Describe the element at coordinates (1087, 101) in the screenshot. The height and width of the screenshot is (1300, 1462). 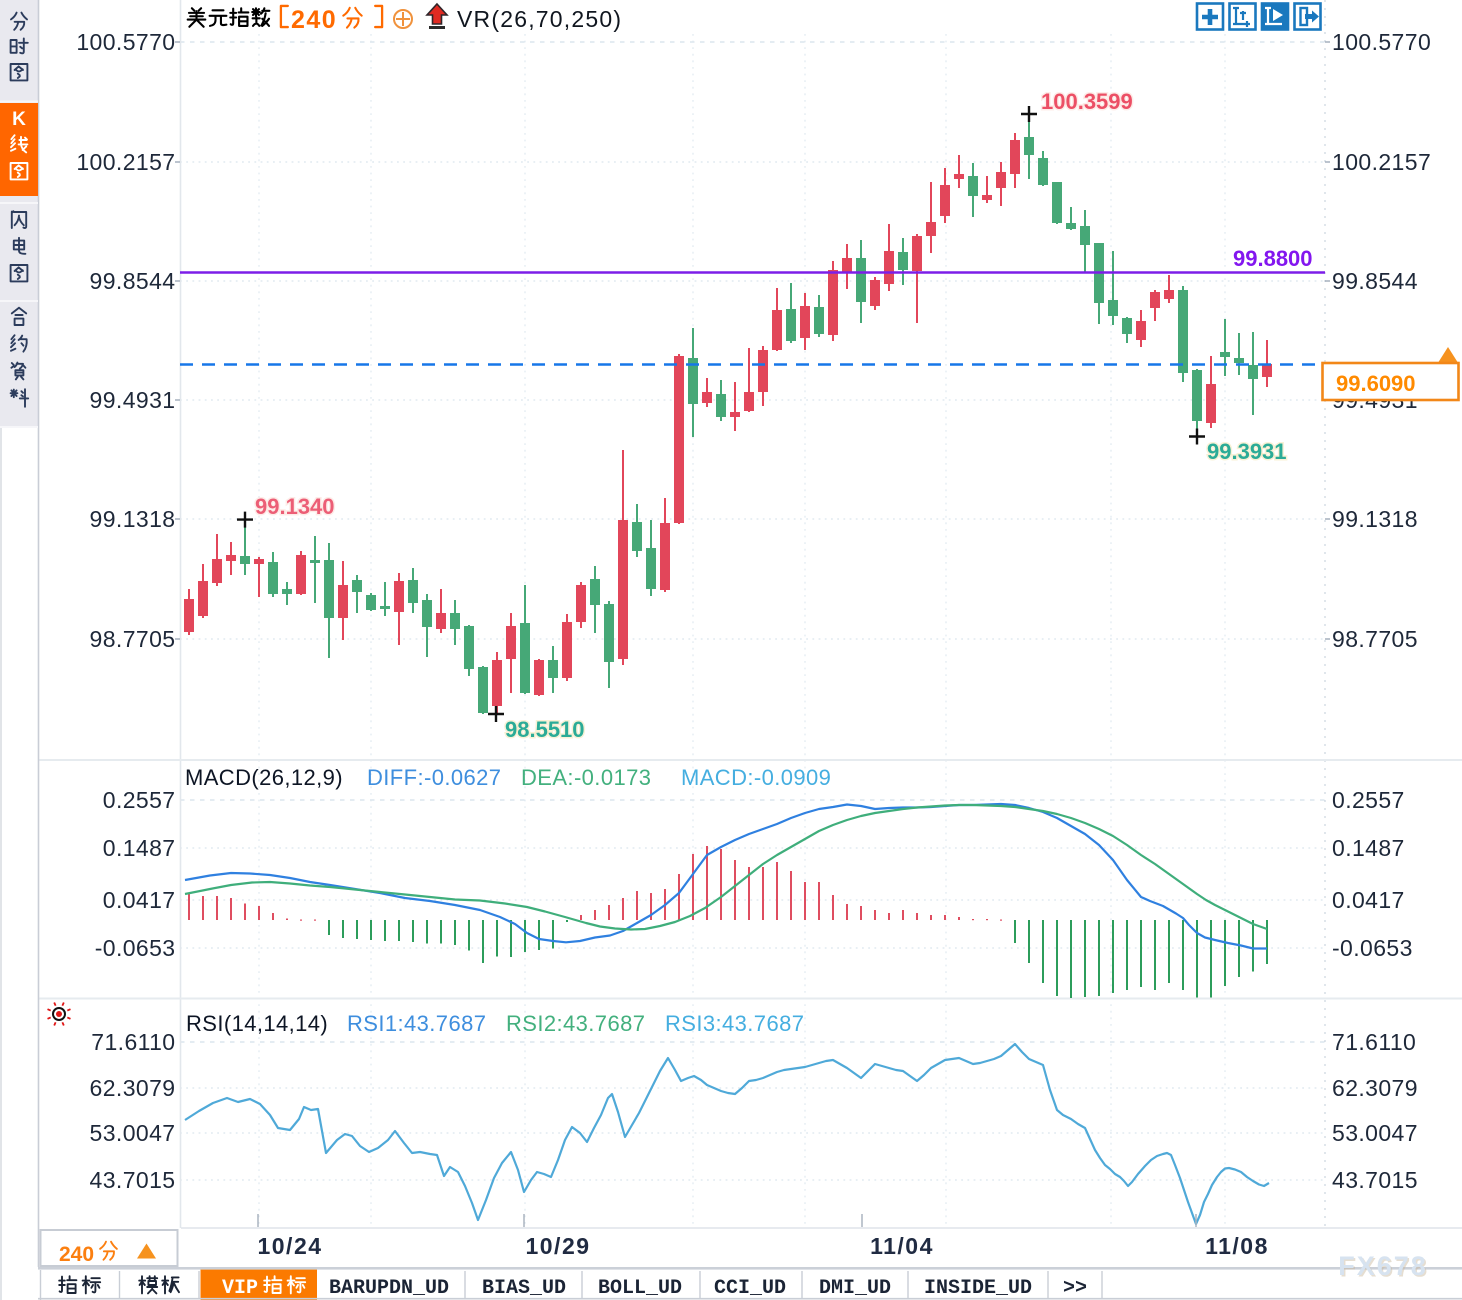
I see `svg-text: 100.3599` at that location.